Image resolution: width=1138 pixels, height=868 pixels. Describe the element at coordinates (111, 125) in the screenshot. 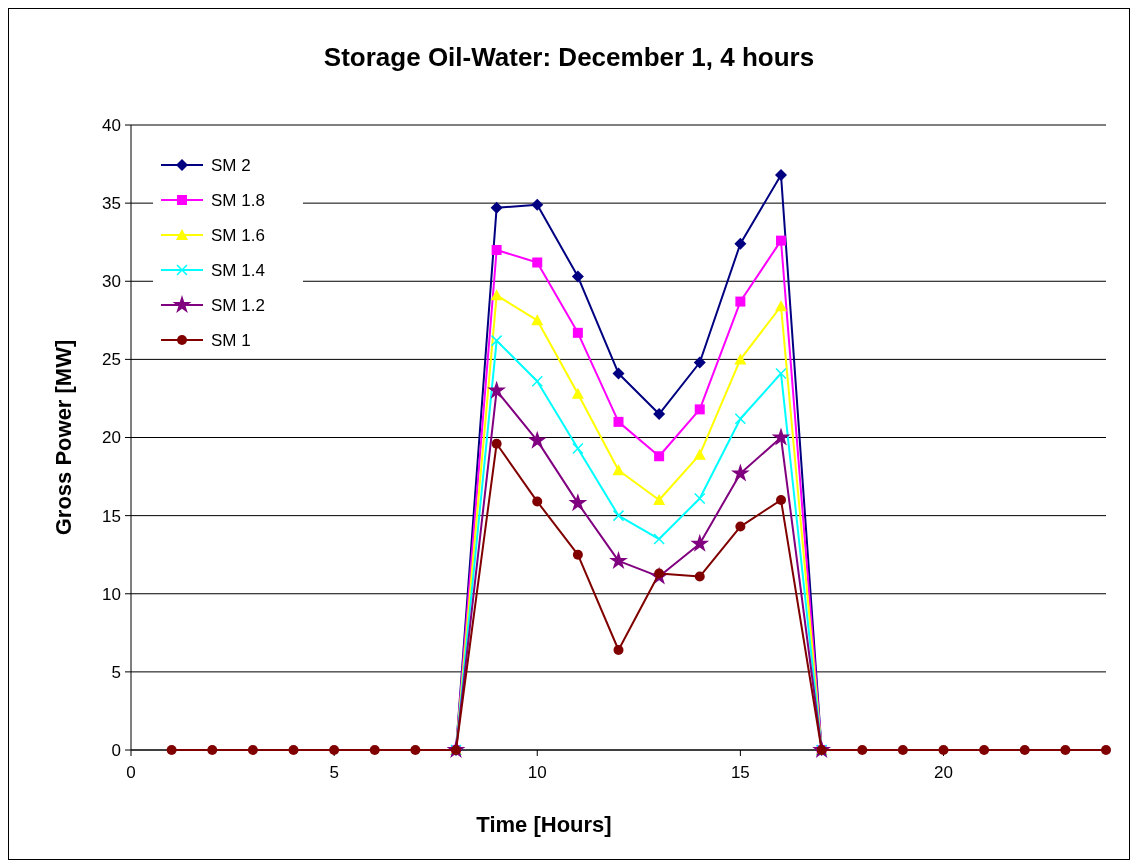

I see `y-tick-label: 40` at that location.